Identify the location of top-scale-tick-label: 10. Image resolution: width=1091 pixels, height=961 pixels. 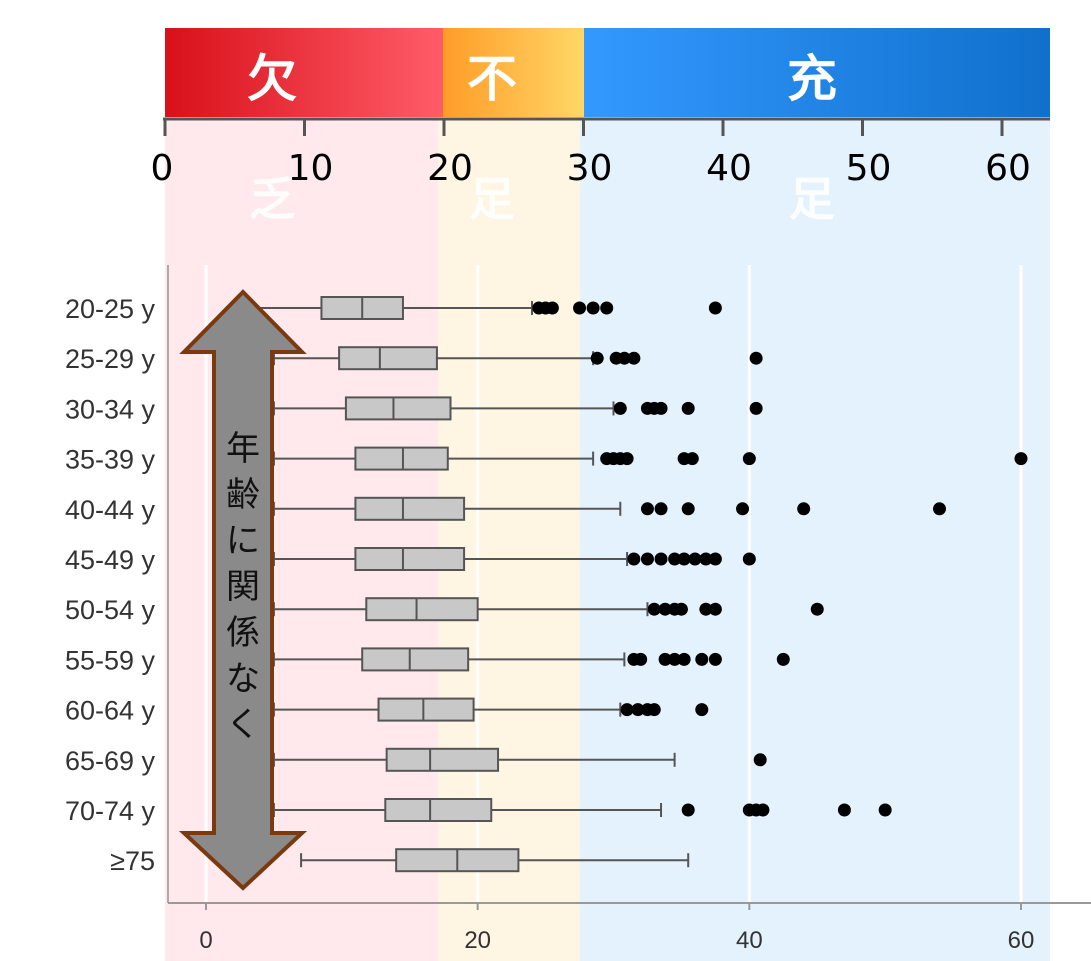
(311, 168).